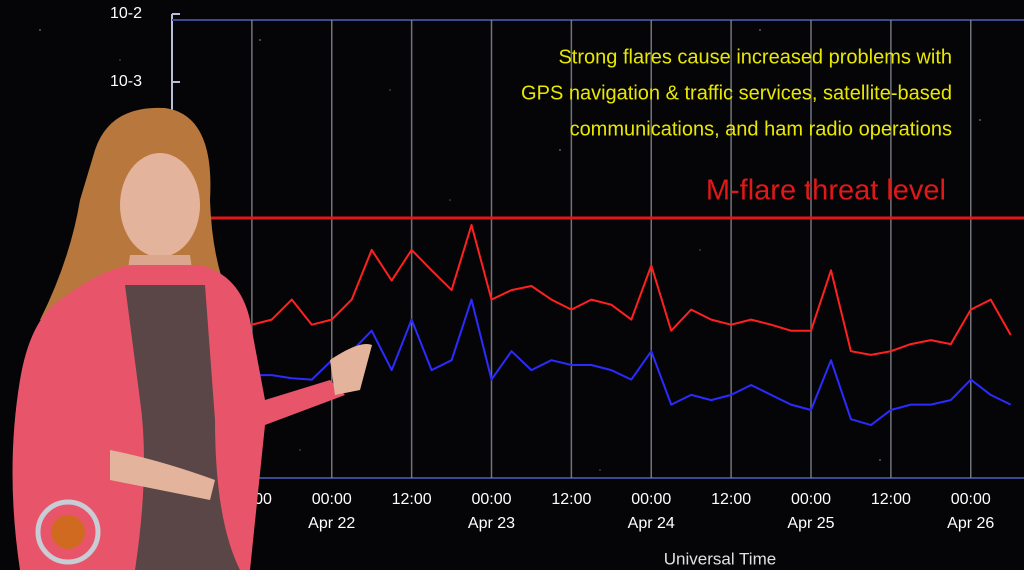  I want to click on x-tick-label: 00:00 Apr 24, so click(651, 511).